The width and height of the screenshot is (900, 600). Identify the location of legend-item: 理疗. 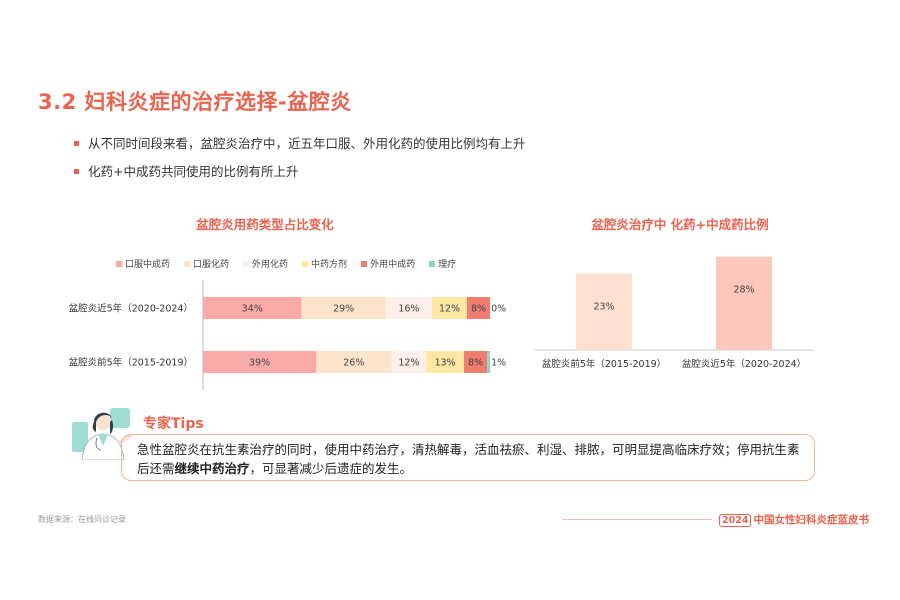
(442, 263).